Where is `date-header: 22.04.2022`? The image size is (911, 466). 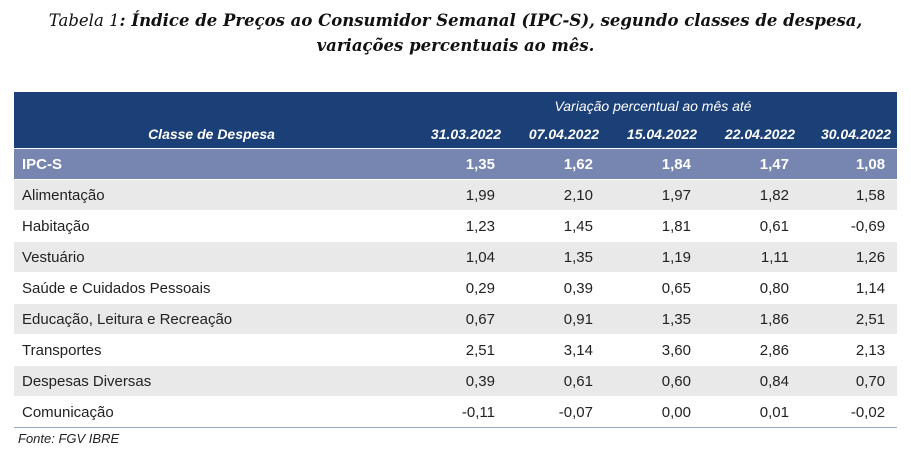 date-header: 22.04.2022 is located at coordinates (752, 134).